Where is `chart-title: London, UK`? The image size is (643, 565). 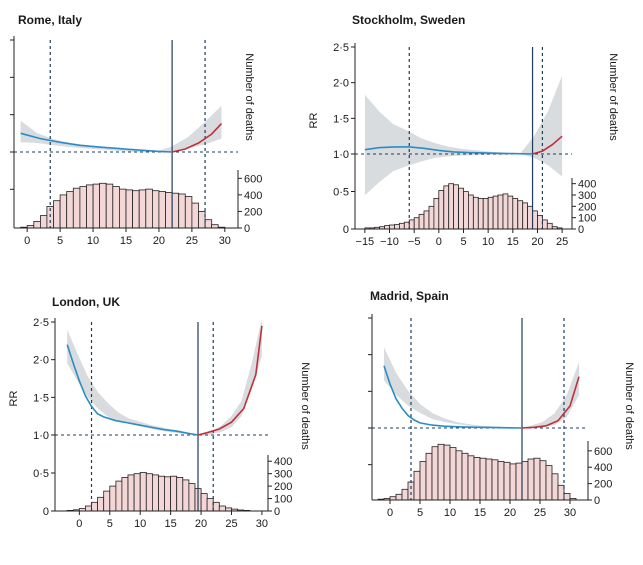 chart-title: London, UK is located at coordinates (86, 302).